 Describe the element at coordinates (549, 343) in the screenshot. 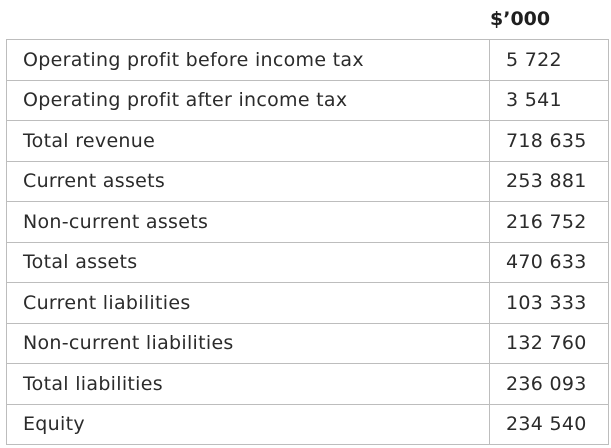

I see `row-value: 132 760` at that location.